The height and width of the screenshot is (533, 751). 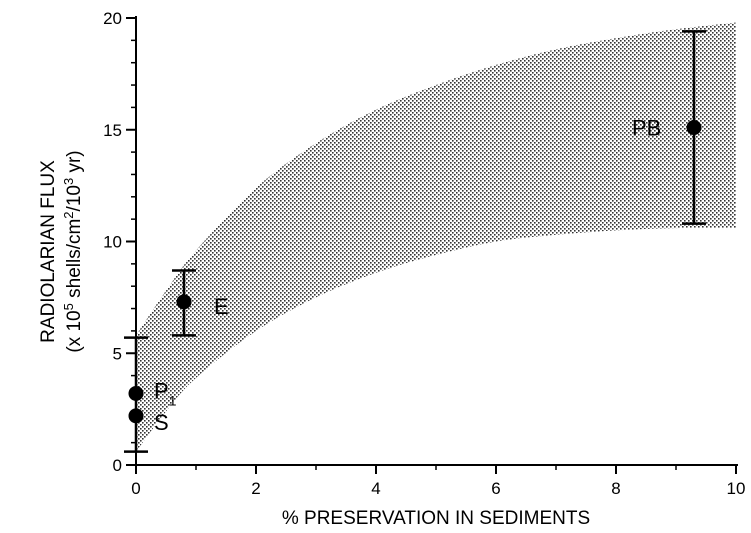 I want to click on y-axis-ticks: 0 5 10 15 20, so click(x=119, y=242).